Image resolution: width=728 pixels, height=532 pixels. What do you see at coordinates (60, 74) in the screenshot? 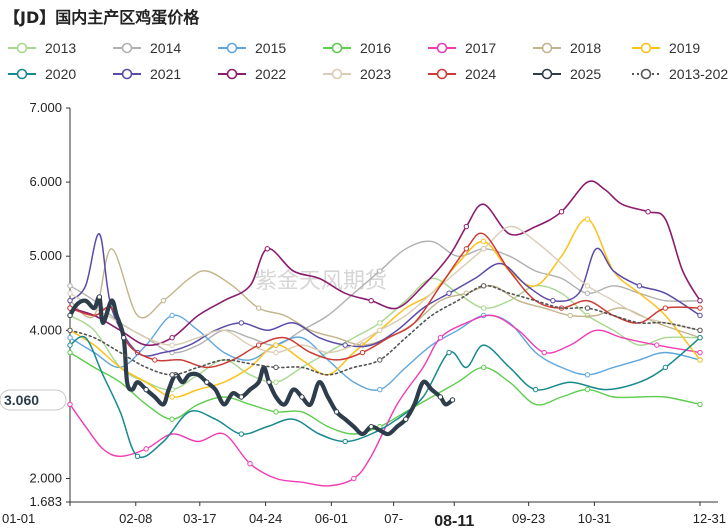
I see `legend-label: 2020` at bounding box center [60, 74].